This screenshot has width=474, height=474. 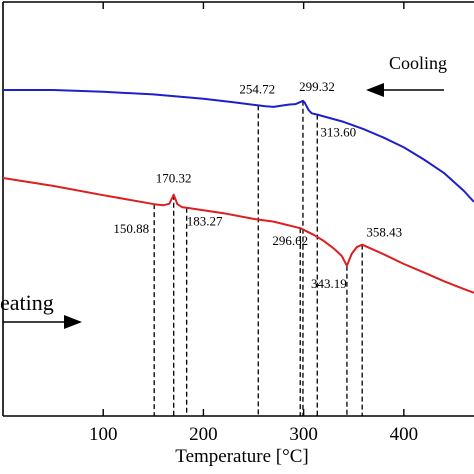 I want to click on transition-temp-label: 313.60, so click(x=338, y=132).